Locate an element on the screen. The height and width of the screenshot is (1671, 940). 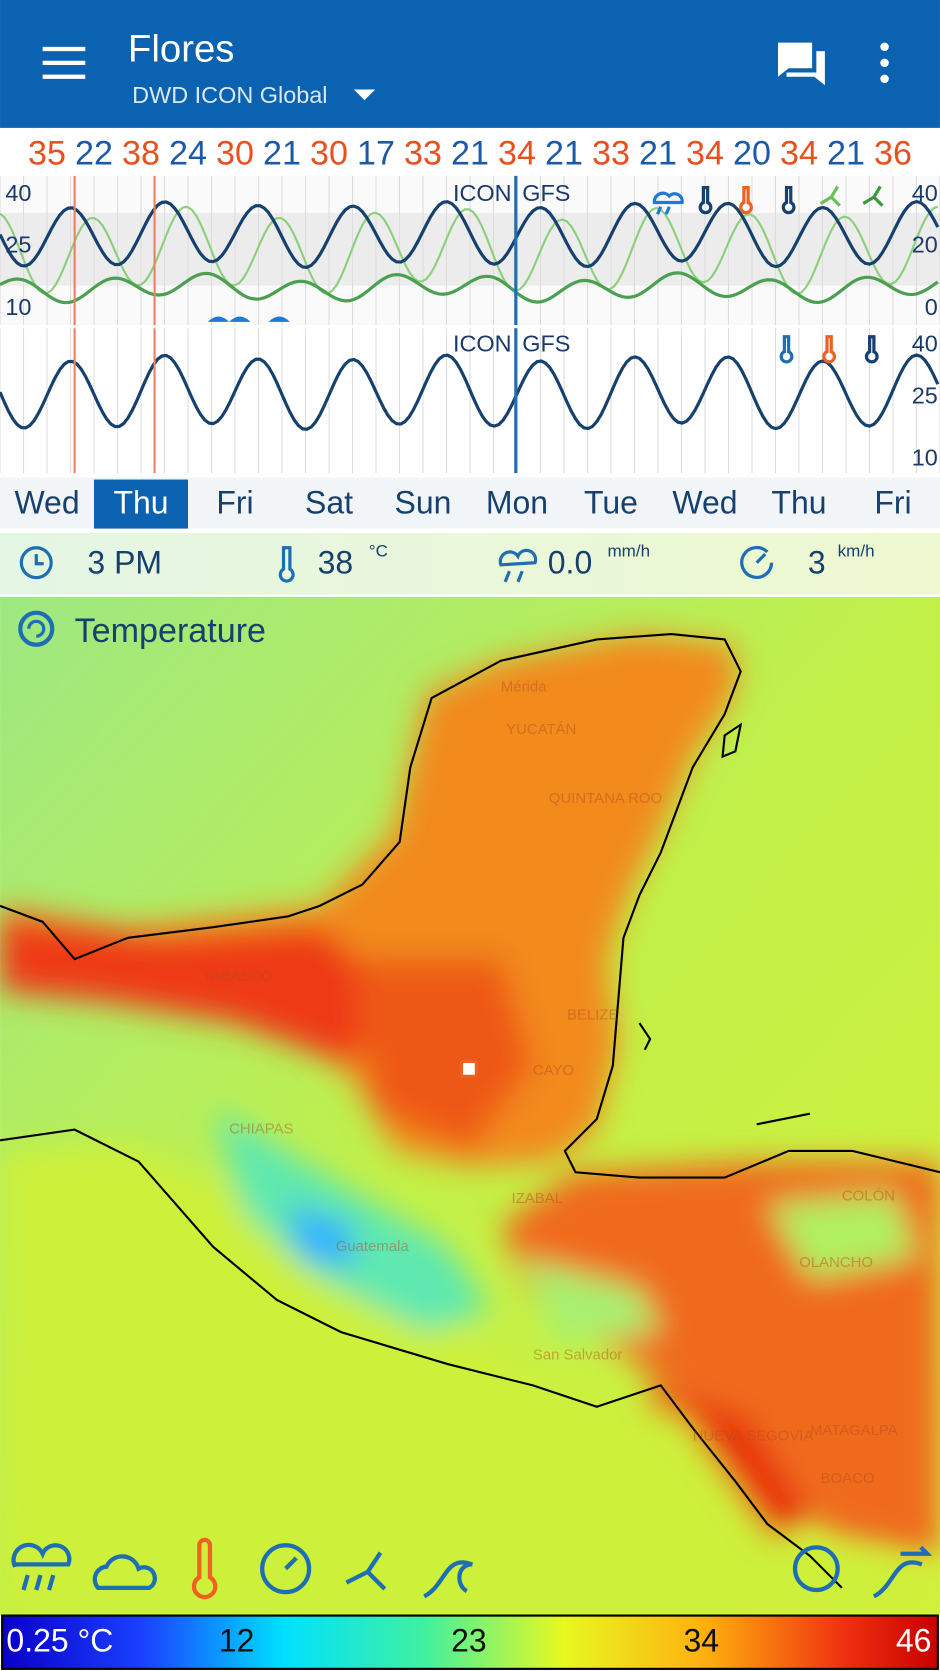
map-label: CAYO is located at coordinates (553, 1071).